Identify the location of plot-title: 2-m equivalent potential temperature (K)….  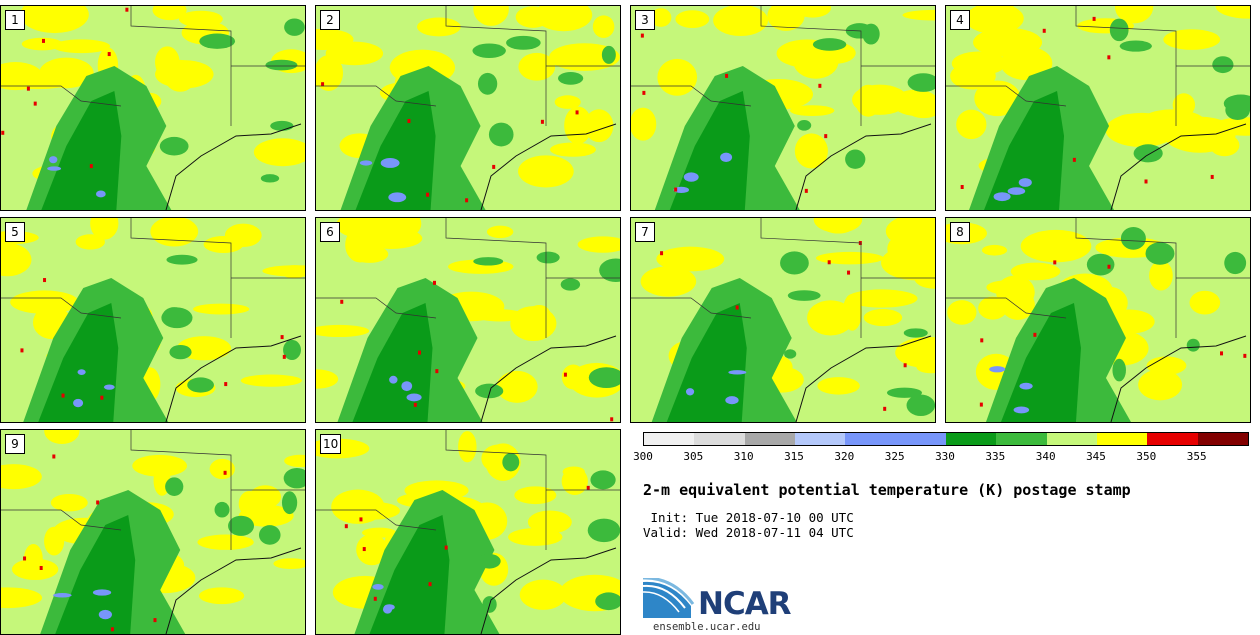
(887, 490).